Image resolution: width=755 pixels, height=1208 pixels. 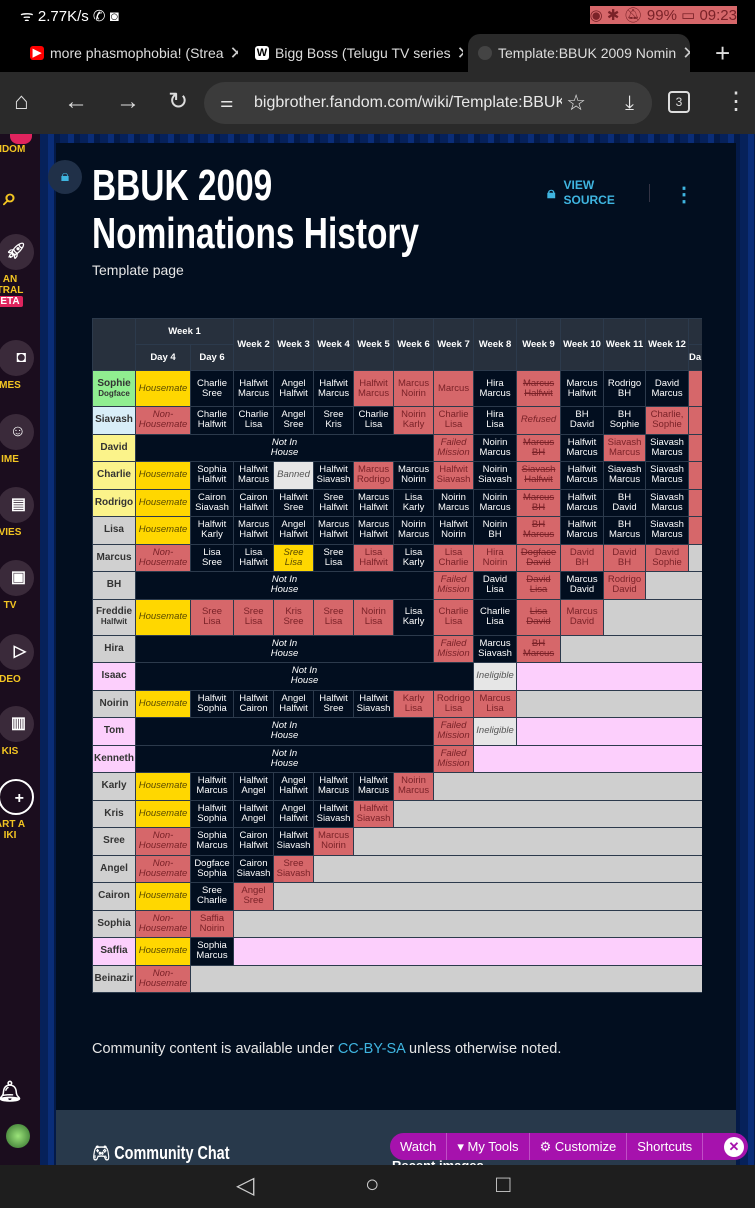 I want to click on nomination-cell: Kris Sree, so click(x=294, y=617).